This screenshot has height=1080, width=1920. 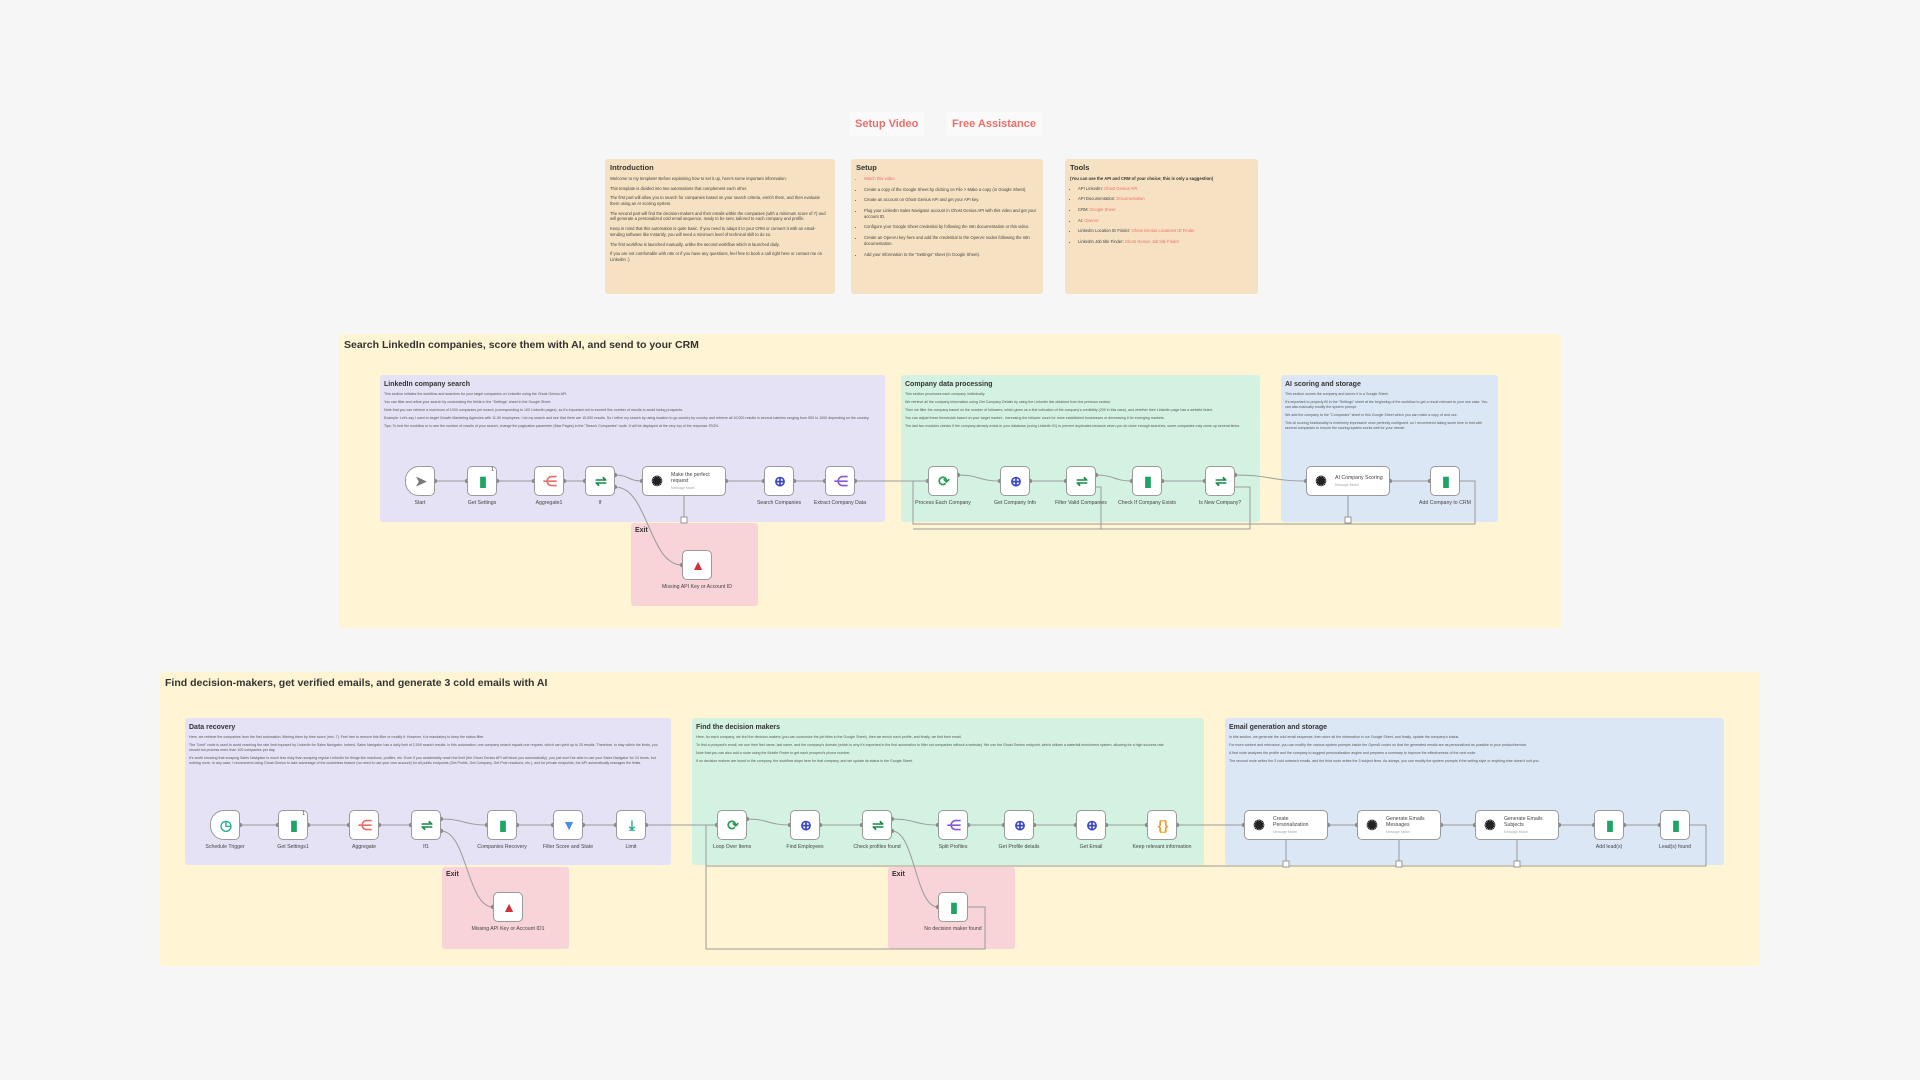 What do you see at coordinates (550, 481) in the screenshot?
I see `aggregate-icon: ⋲` at bounding box center [550, 481].